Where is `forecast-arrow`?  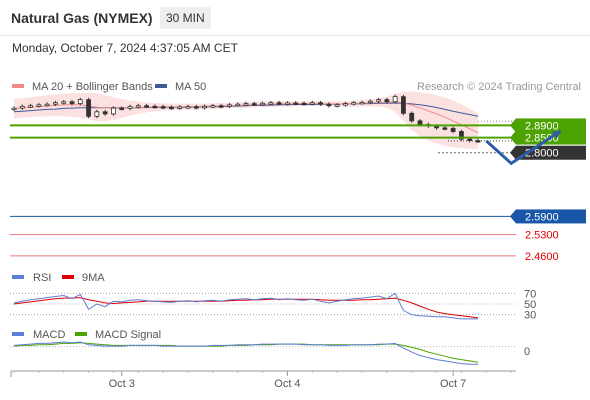
forecast-arrow is located at coordinates (523, 147).